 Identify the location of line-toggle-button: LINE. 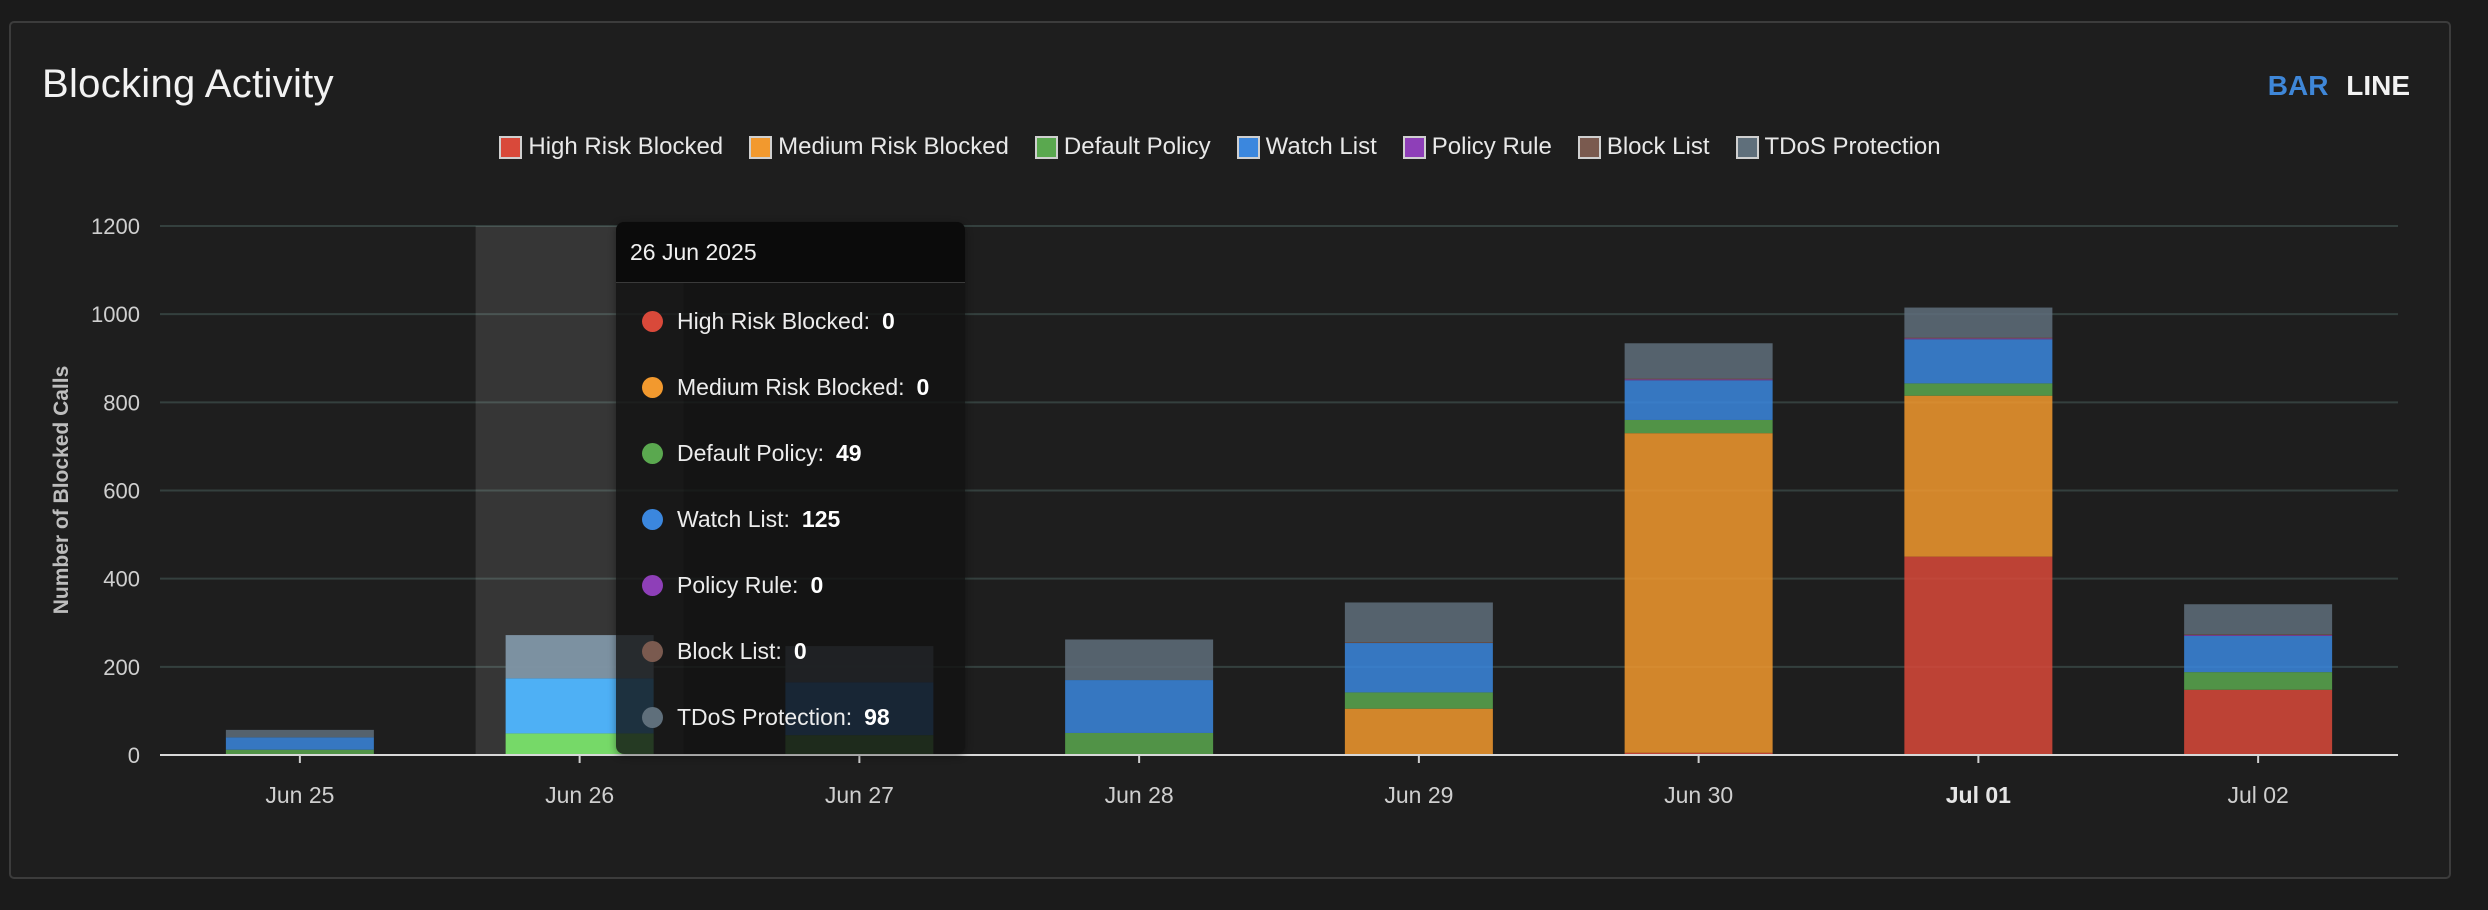
(2378, 85).